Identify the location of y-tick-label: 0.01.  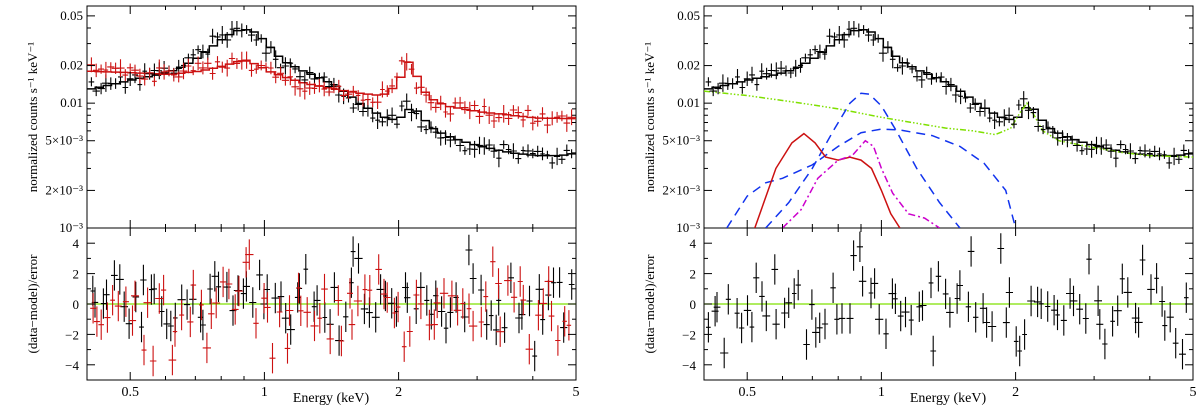
(71, 102).